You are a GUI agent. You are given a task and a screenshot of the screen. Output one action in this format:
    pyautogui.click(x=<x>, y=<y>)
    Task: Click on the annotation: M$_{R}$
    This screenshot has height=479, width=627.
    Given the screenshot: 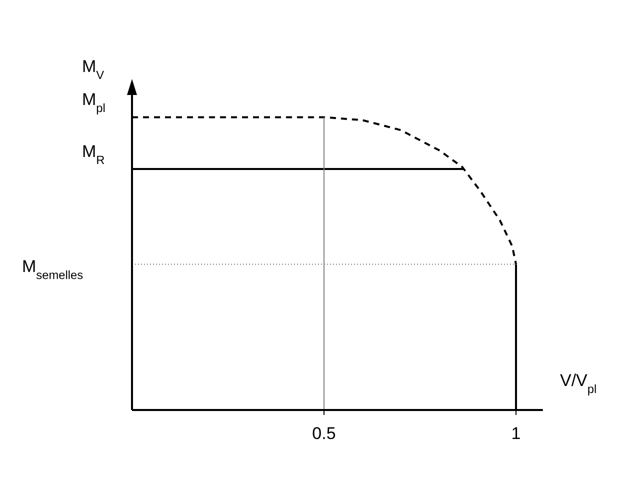 What is the action you would take?
    pyautogui.click(x=94, y=155)
    